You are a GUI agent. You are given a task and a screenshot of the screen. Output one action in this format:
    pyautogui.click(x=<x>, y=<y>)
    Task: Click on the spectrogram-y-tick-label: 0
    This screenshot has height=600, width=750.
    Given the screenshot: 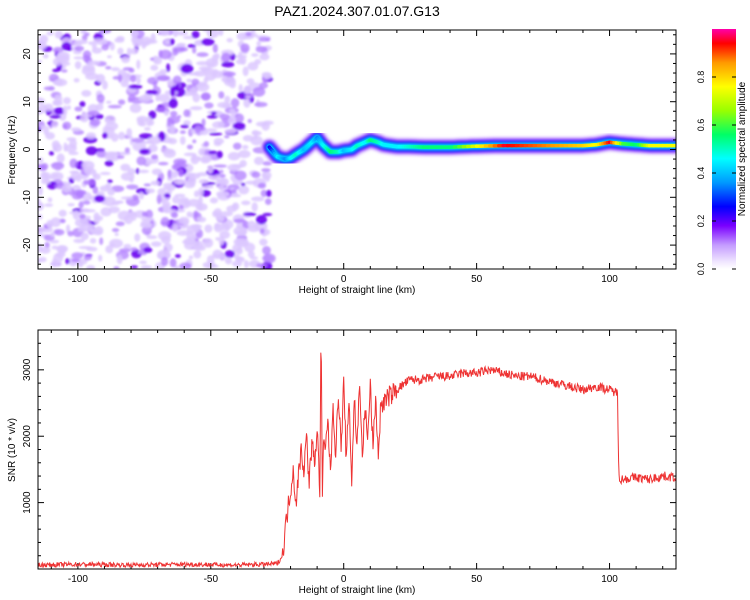 What is the action you would take?
    pyautogui.click(x=27, y=149)
    